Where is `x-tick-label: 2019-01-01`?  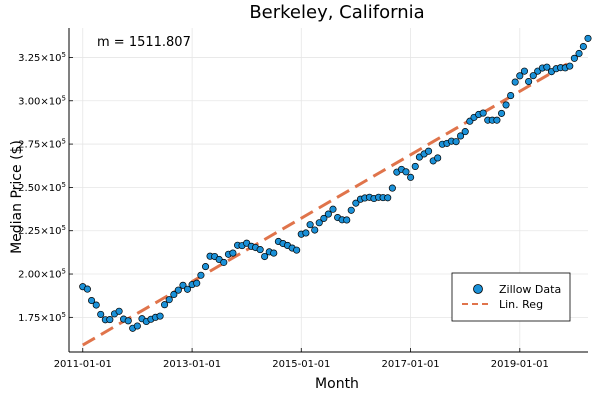 x-tick-label: 2019-01-01 is located at coordinates (520, 364).